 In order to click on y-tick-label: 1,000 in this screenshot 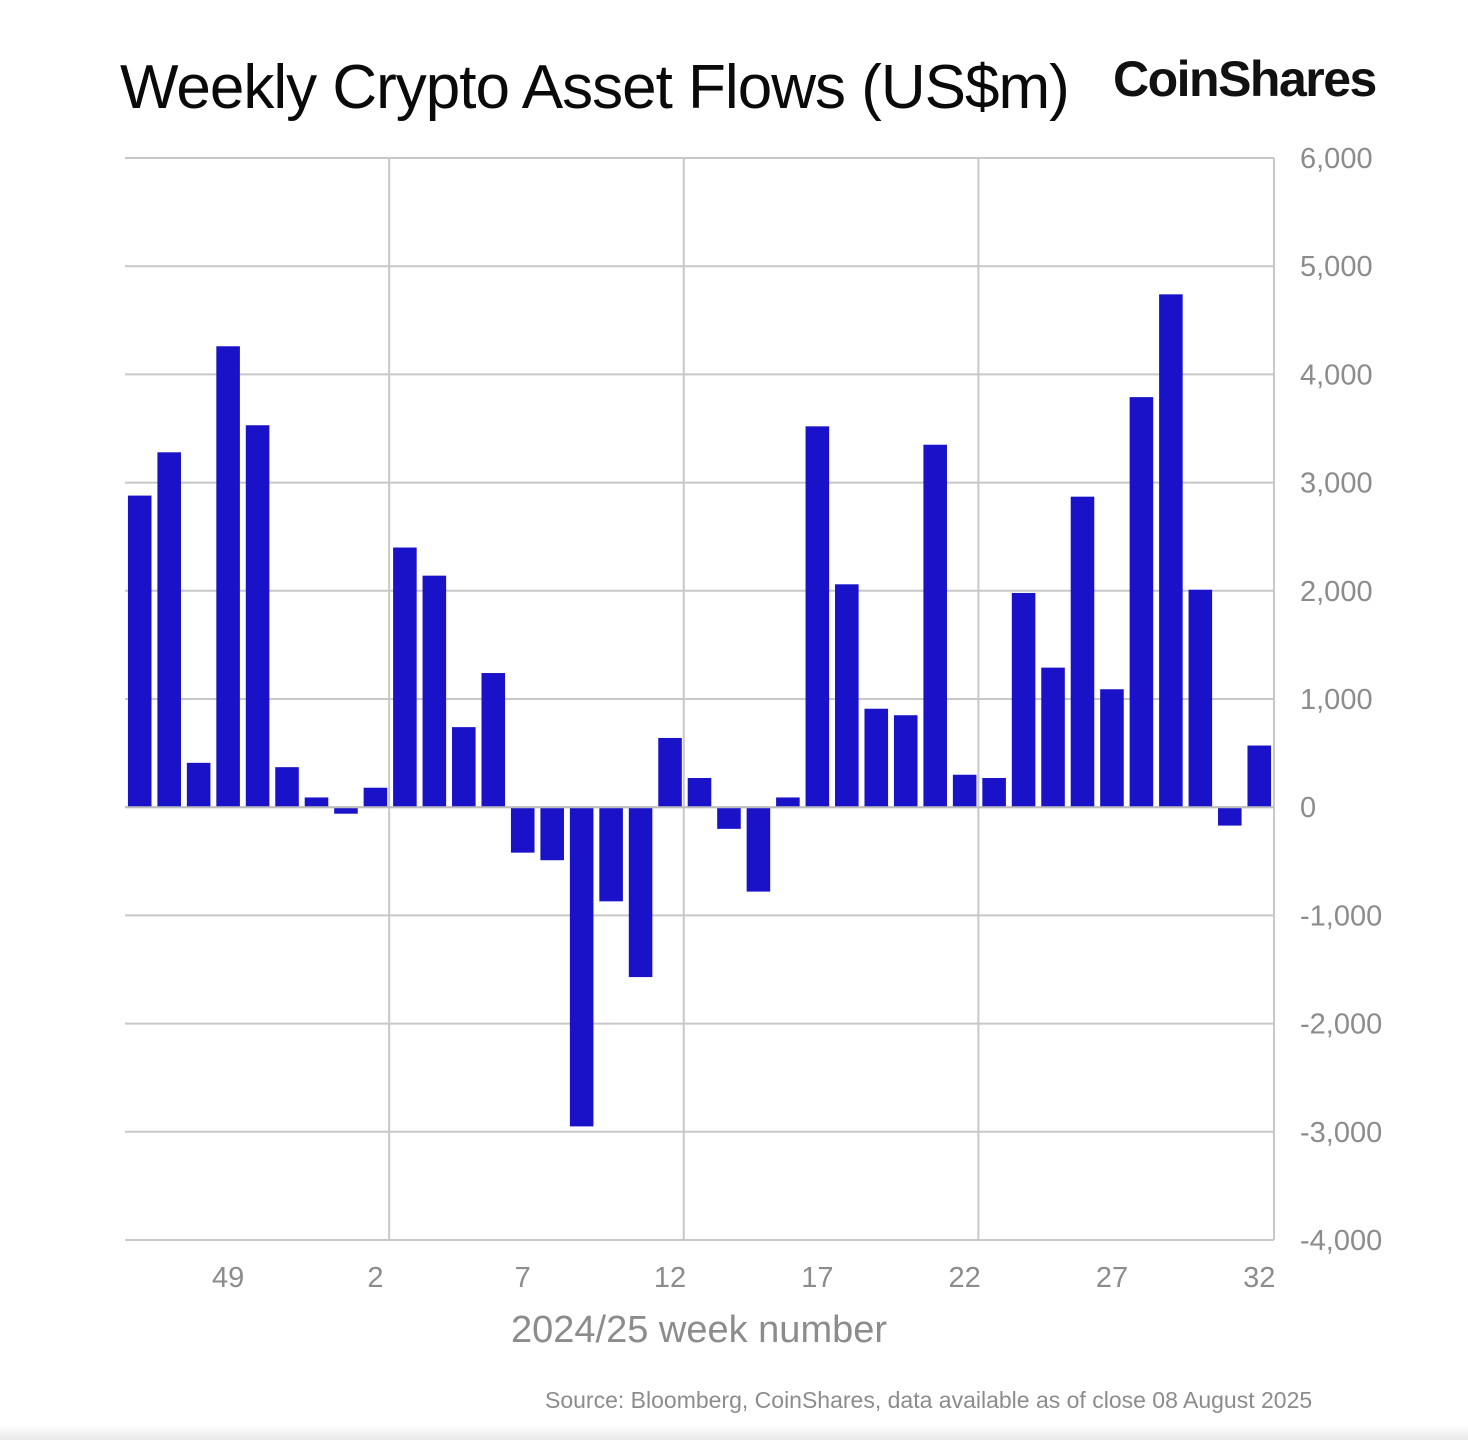, I will do `click(1336, 700)`.